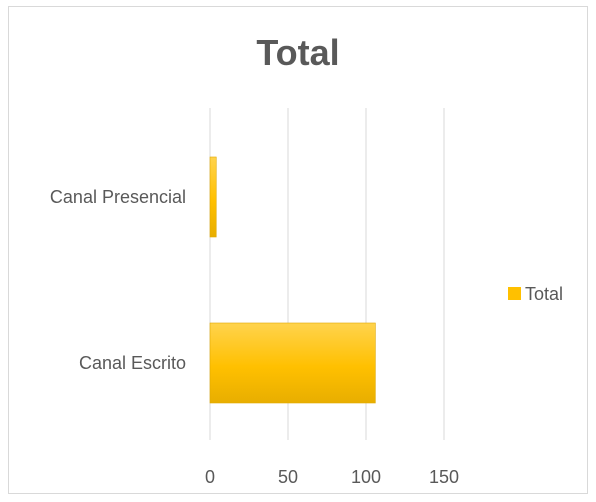  I want to click on x-tick-label: 0, so click(210, 477).